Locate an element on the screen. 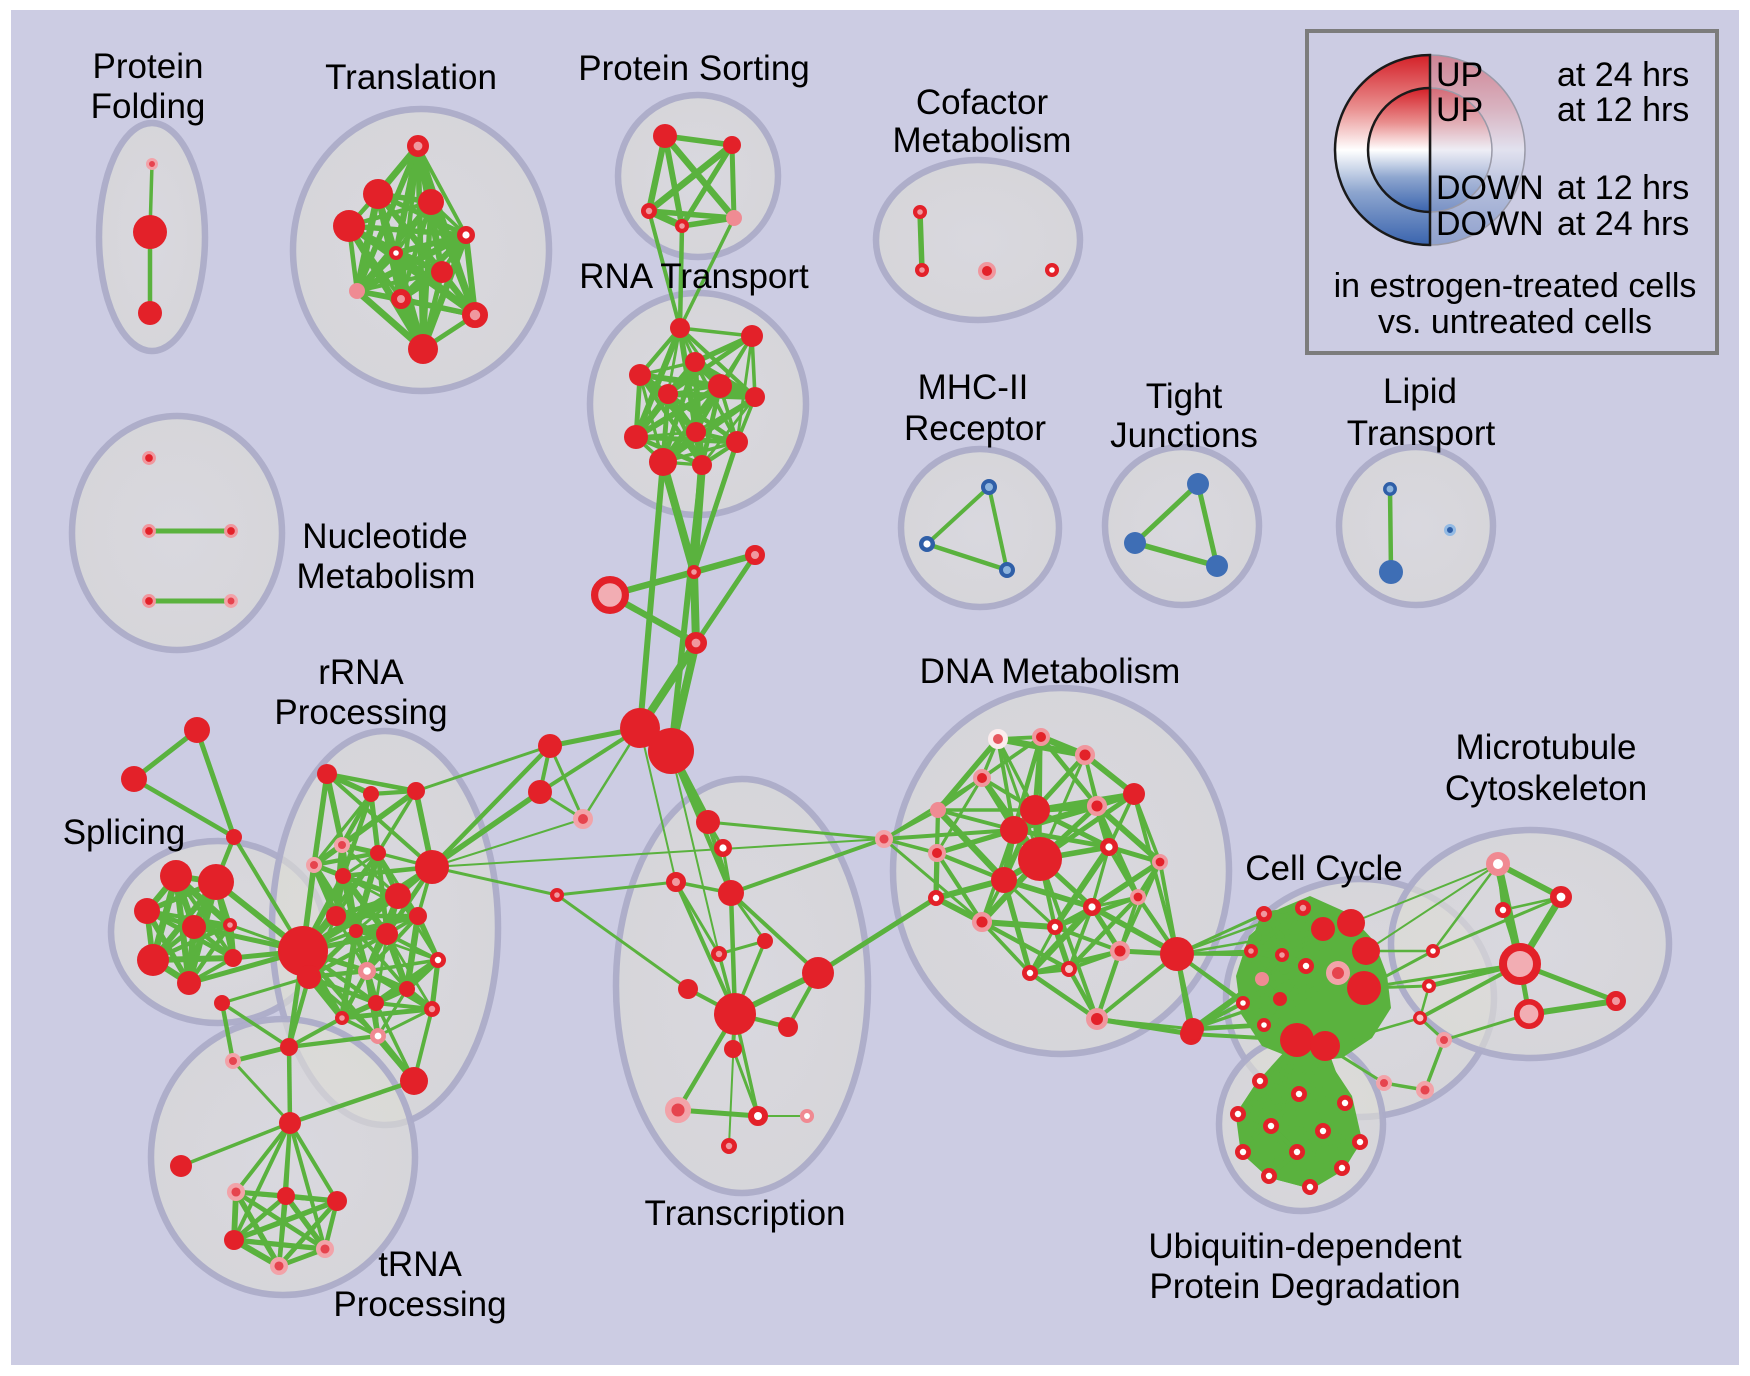  svg-text: Transcription is located at coordinates (745, 1213).